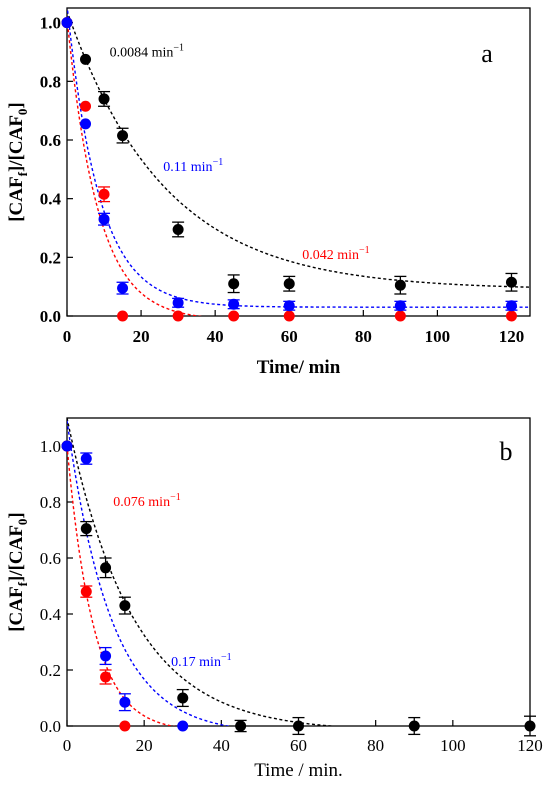  What do you see at coordinates (144, 745) in the screenshot?
I see `x-tick-label: 20` at bounding box center [144, 745].